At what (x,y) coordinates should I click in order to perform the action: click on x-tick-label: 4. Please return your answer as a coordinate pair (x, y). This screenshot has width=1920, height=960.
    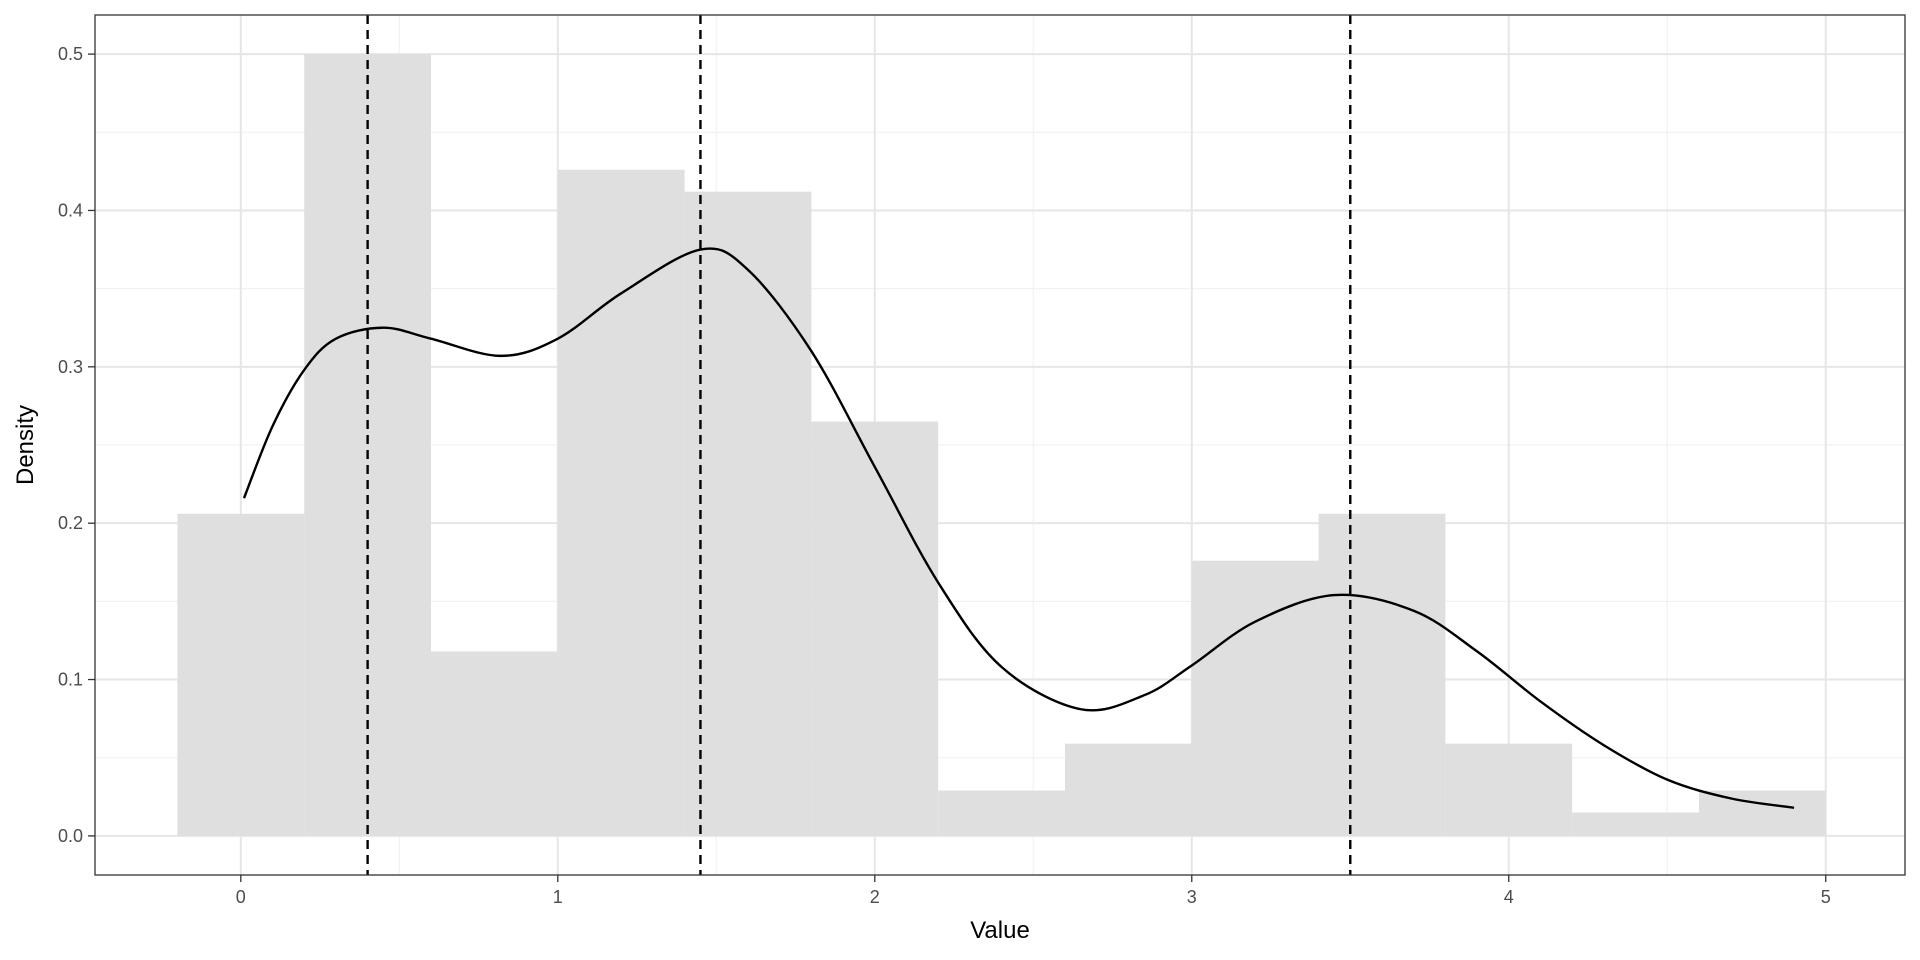
    Looking at the image, I should click on (1509, 897).